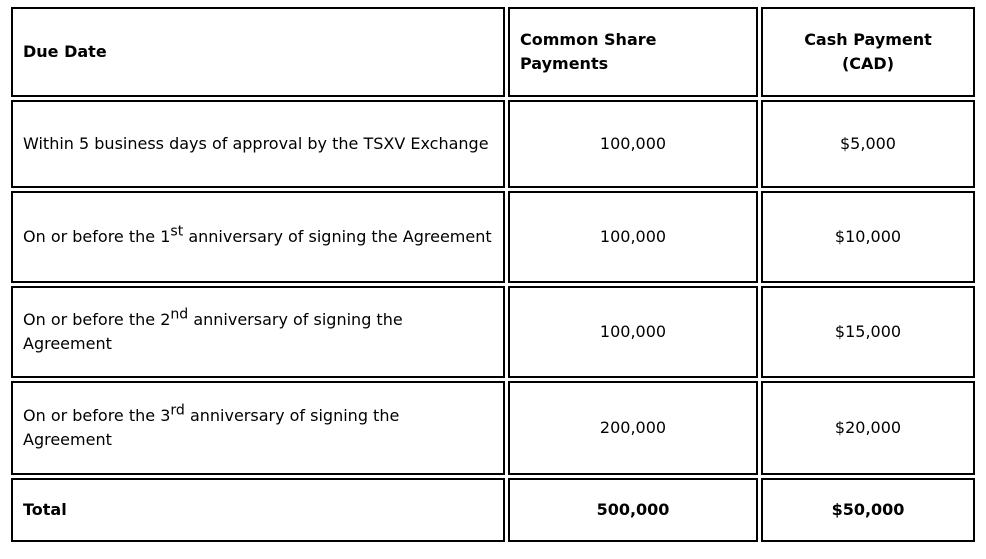 The width and height of the screenshot is (986, 559). I want to click on cash-payment-value: $15,000, so click(868, 331).